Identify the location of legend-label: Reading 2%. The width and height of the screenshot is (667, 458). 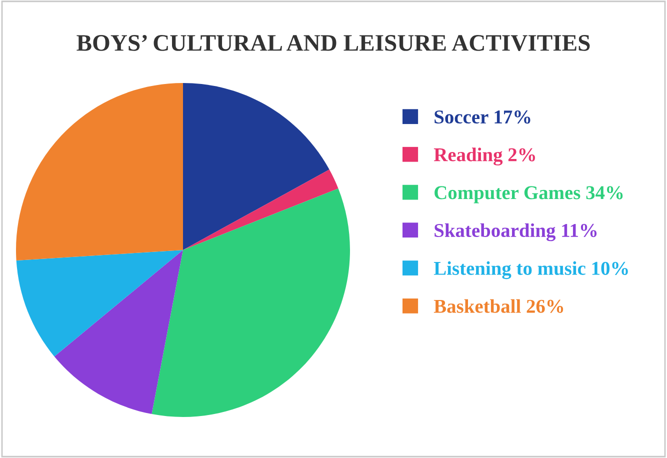
(484, 157).